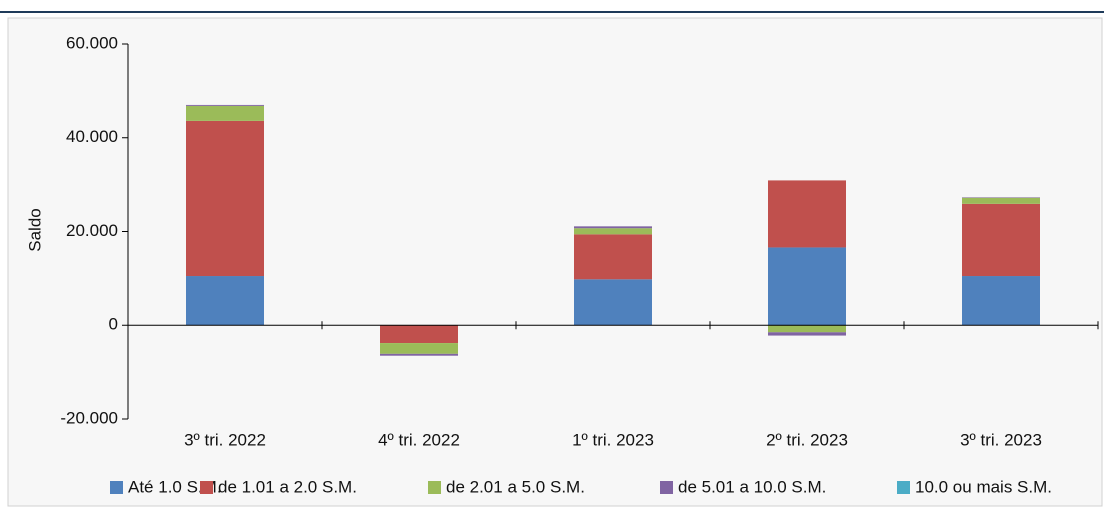 Image resolution: width=1104 pixels, height=509 pixels. I want to click on legend-label: de 2.01 a 5.0 S.M., so click(515, 486).